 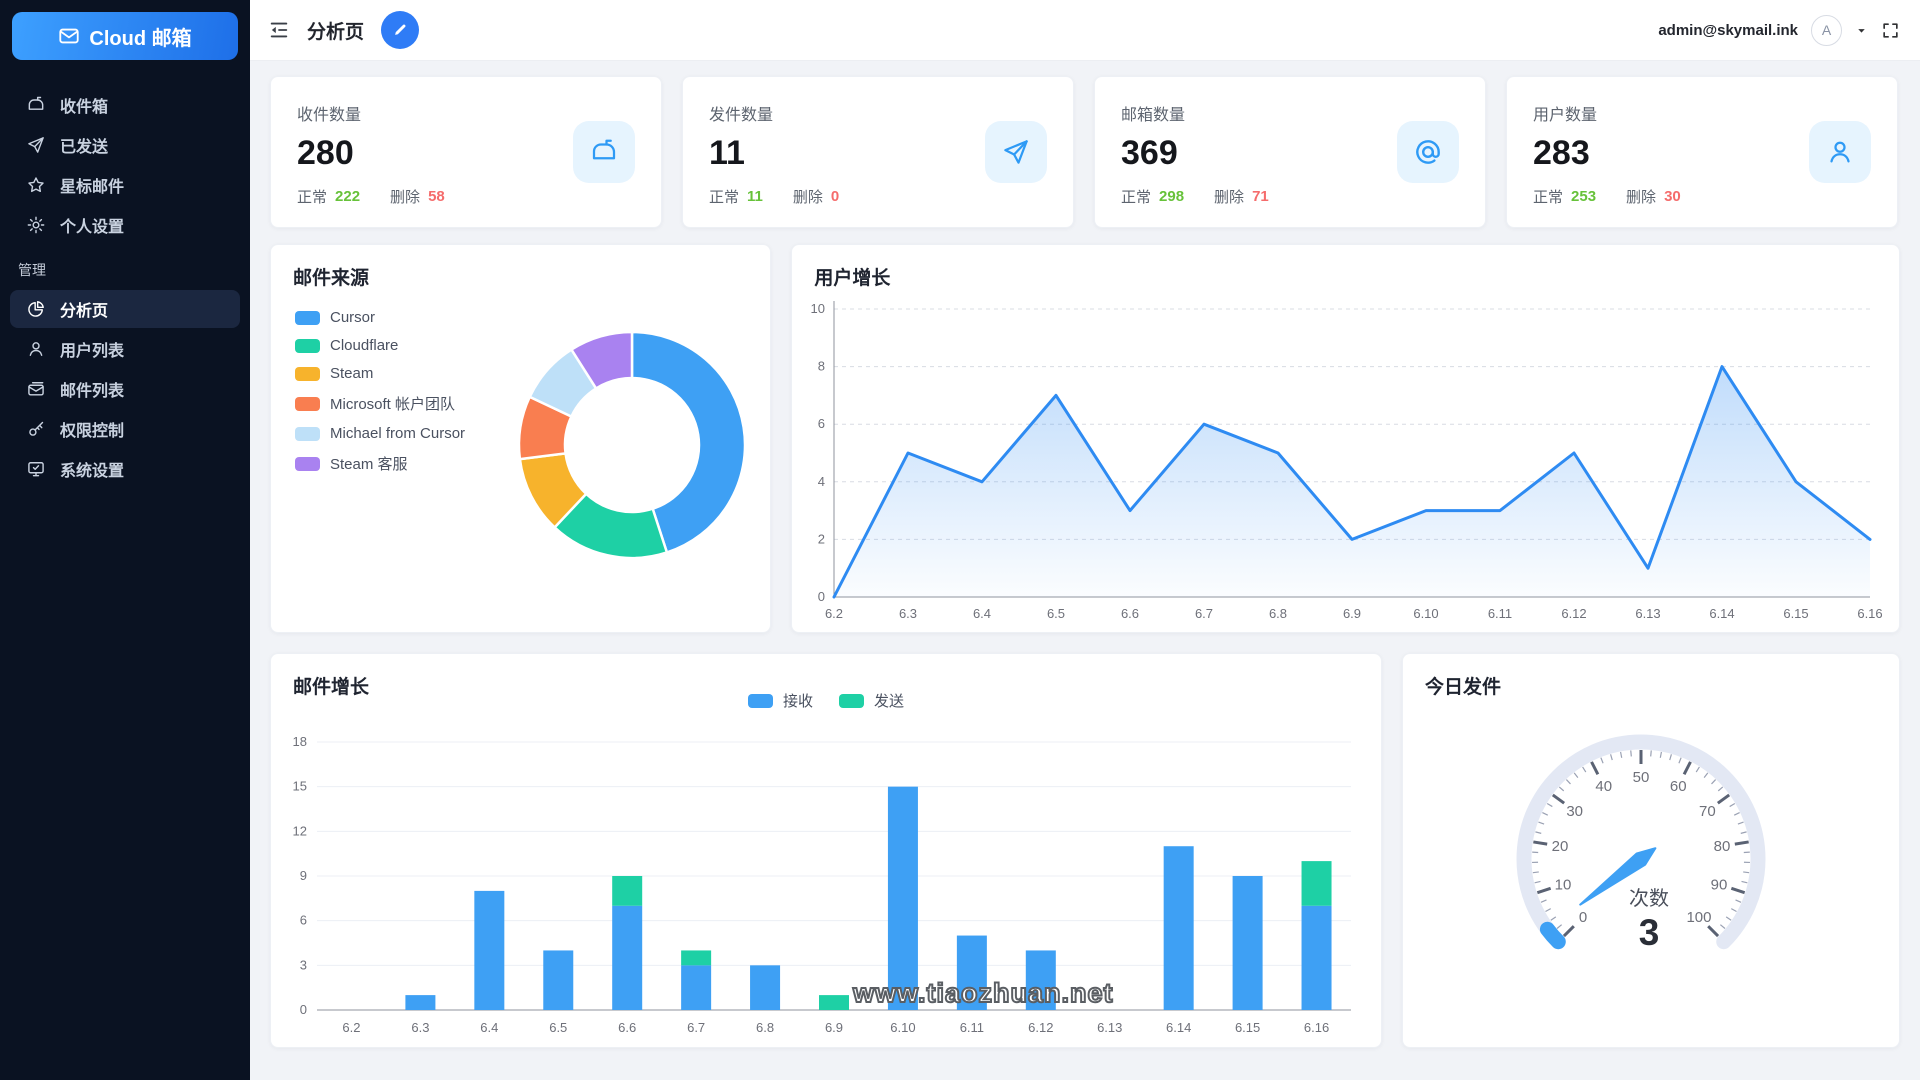 I want to click on bar-legend: 接收 发送, so click(x=826, y=700).